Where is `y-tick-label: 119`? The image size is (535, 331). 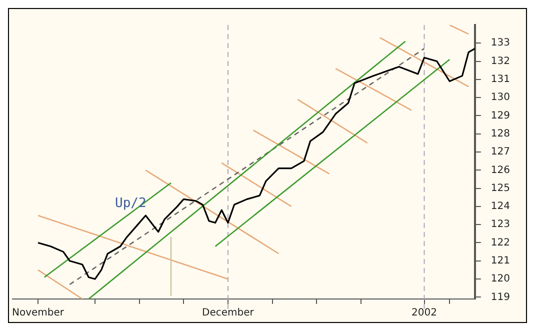
y-tick-label: 119 is located at coordinates (500, 297).